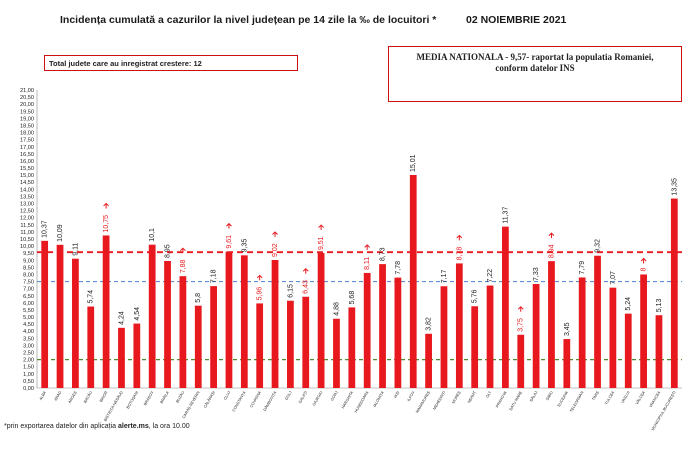 The height and width of the screenshot is (453, 700). What do you see at coordinates (198, 298) in the screenshot?
I see `data-label: 5,8` at bounding box center [198, 298].